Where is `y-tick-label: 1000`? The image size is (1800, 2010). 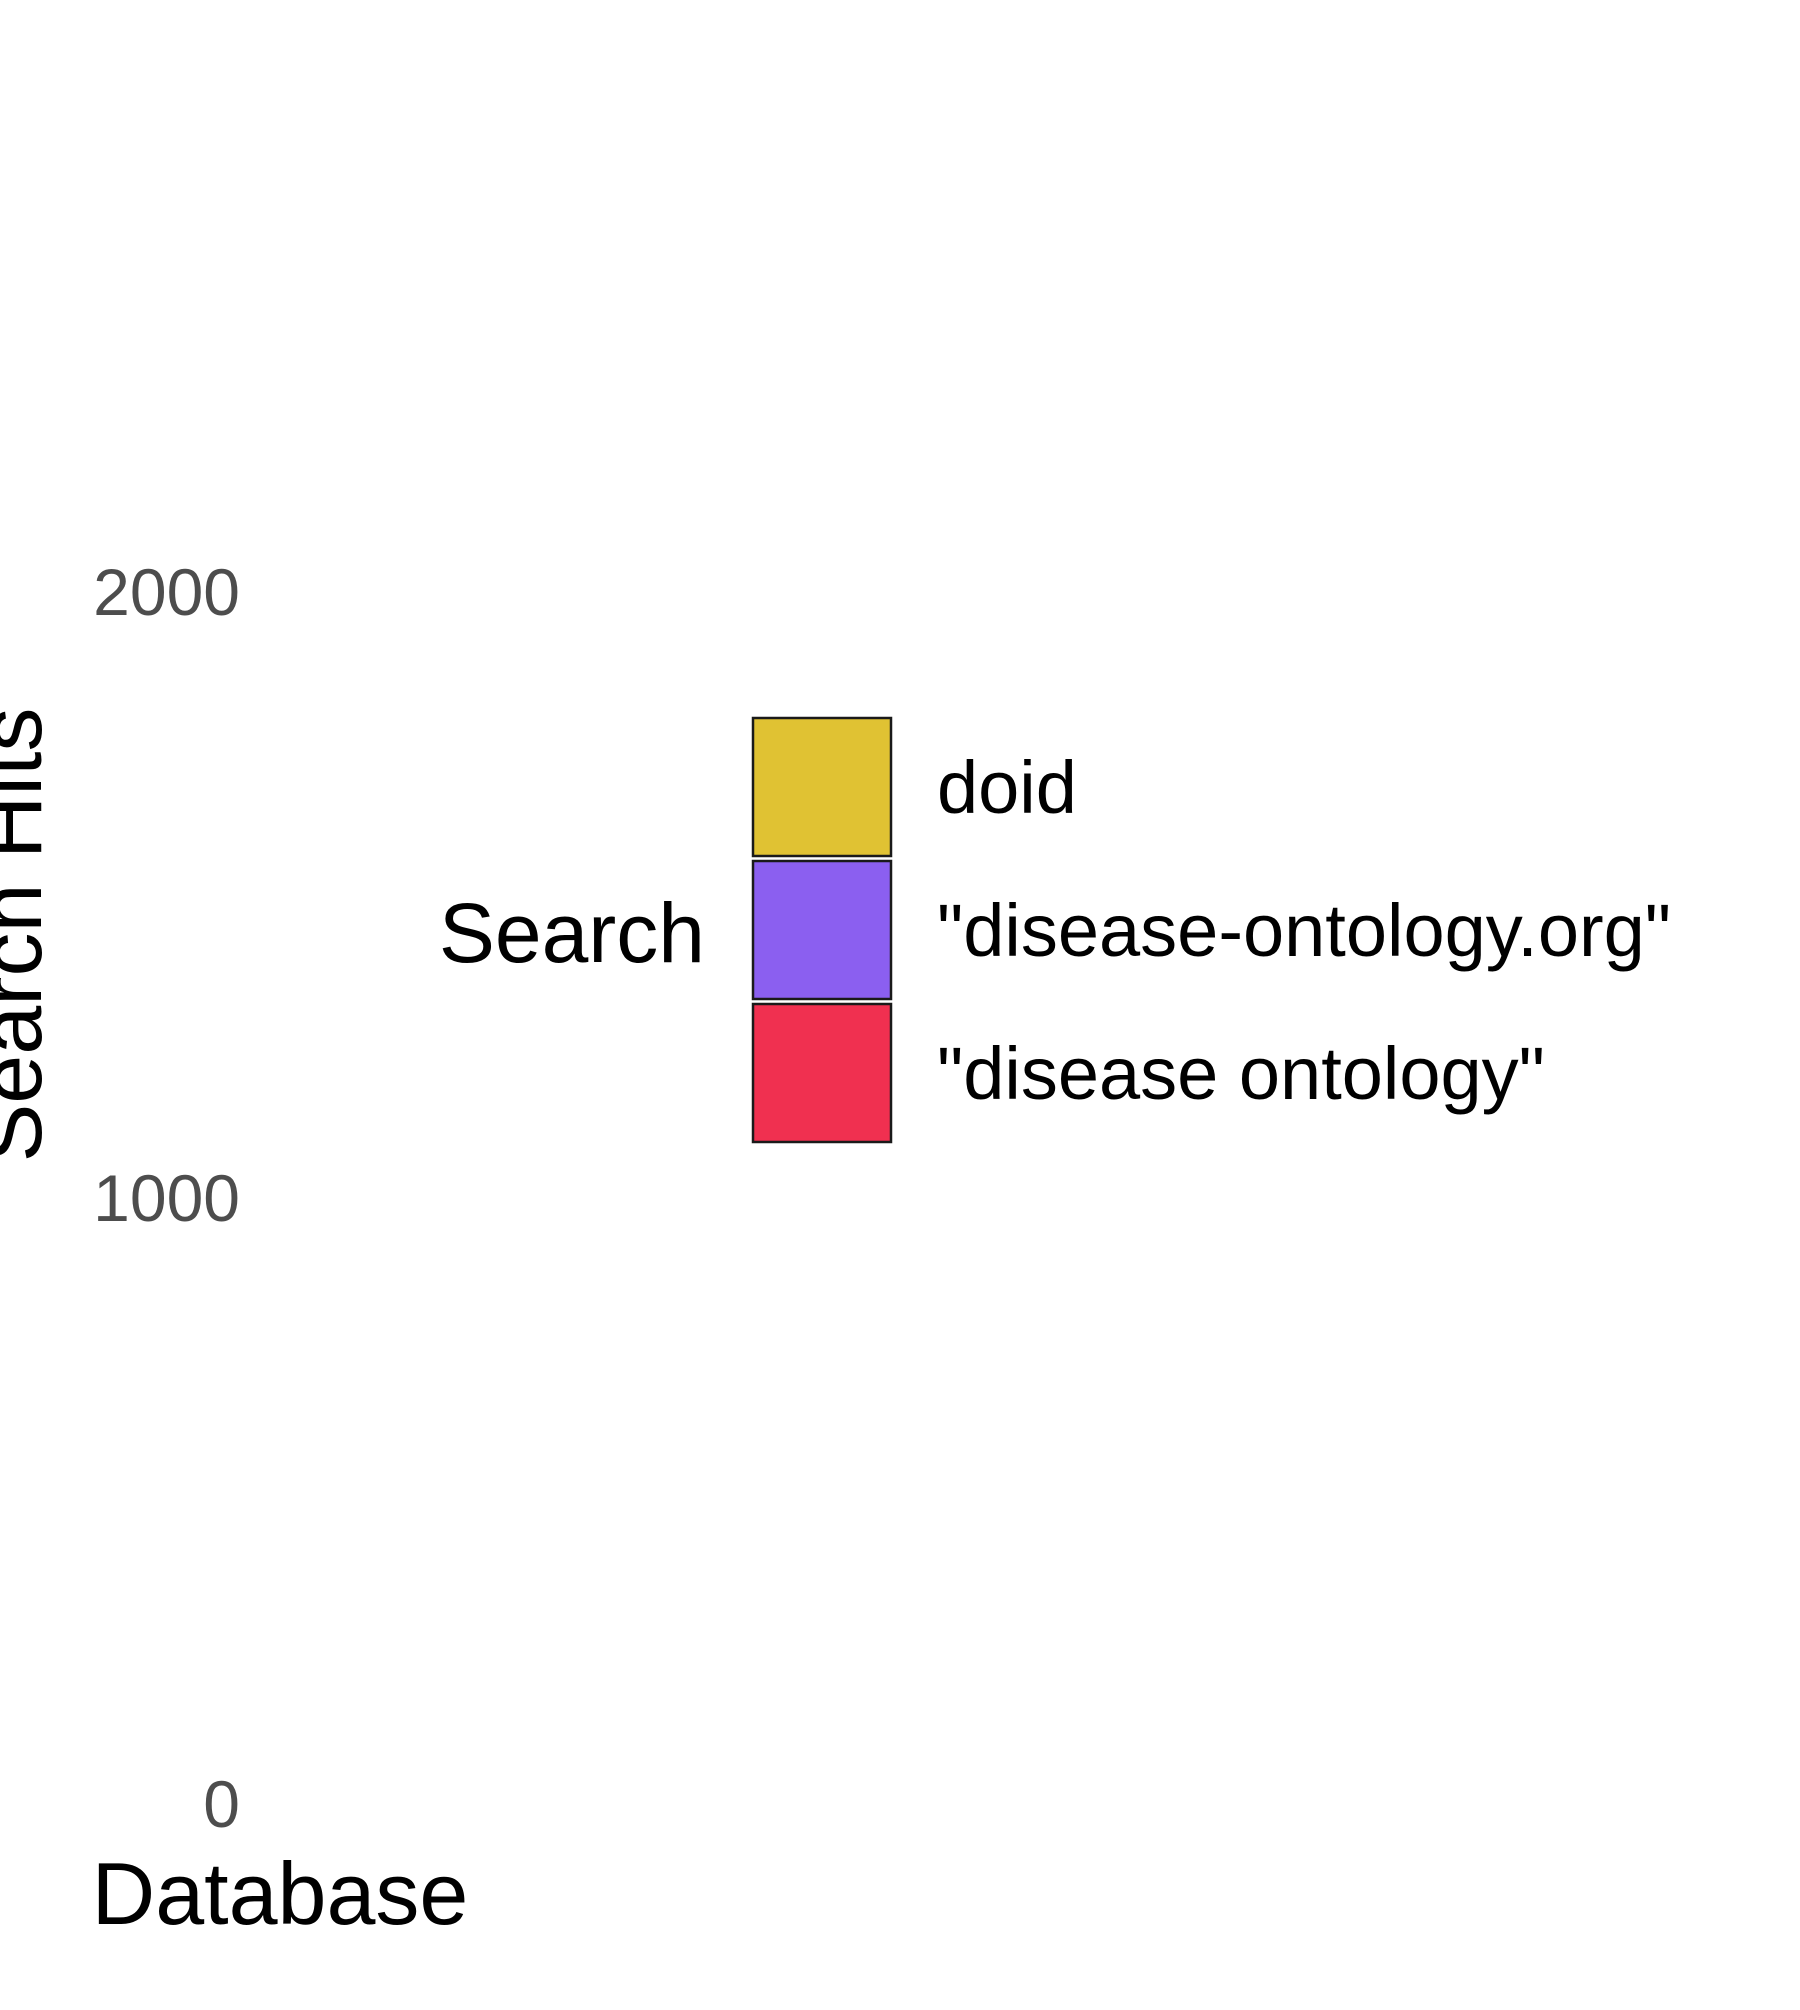 y-tick-label: 1000 is located at coordinates (166, 1198).